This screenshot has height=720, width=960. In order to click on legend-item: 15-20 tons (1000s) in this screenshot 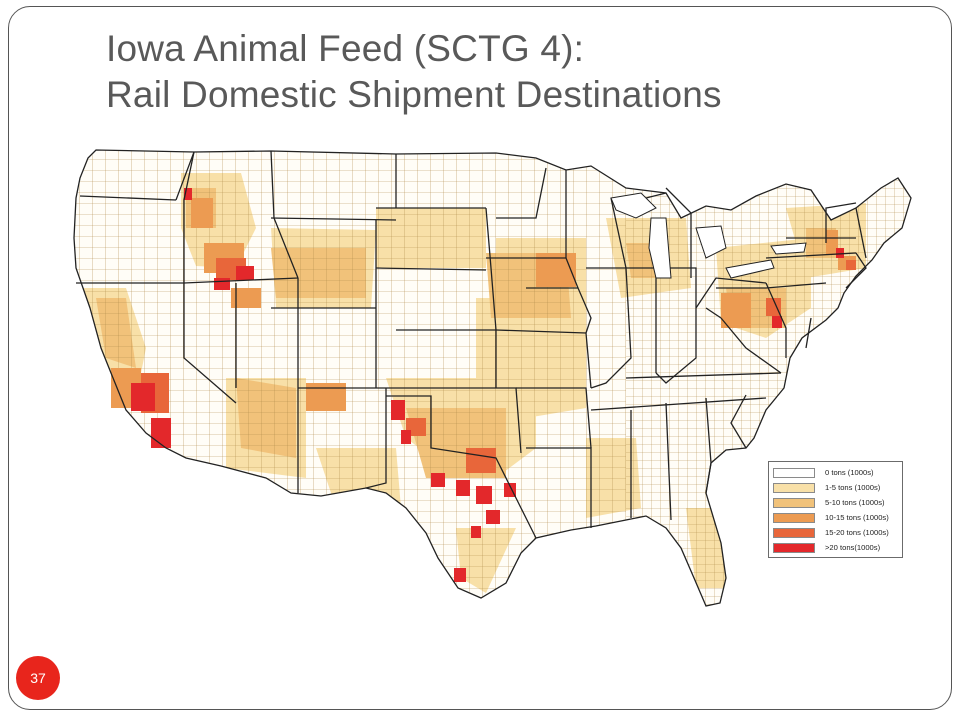, I will do `click(835, 532)`.